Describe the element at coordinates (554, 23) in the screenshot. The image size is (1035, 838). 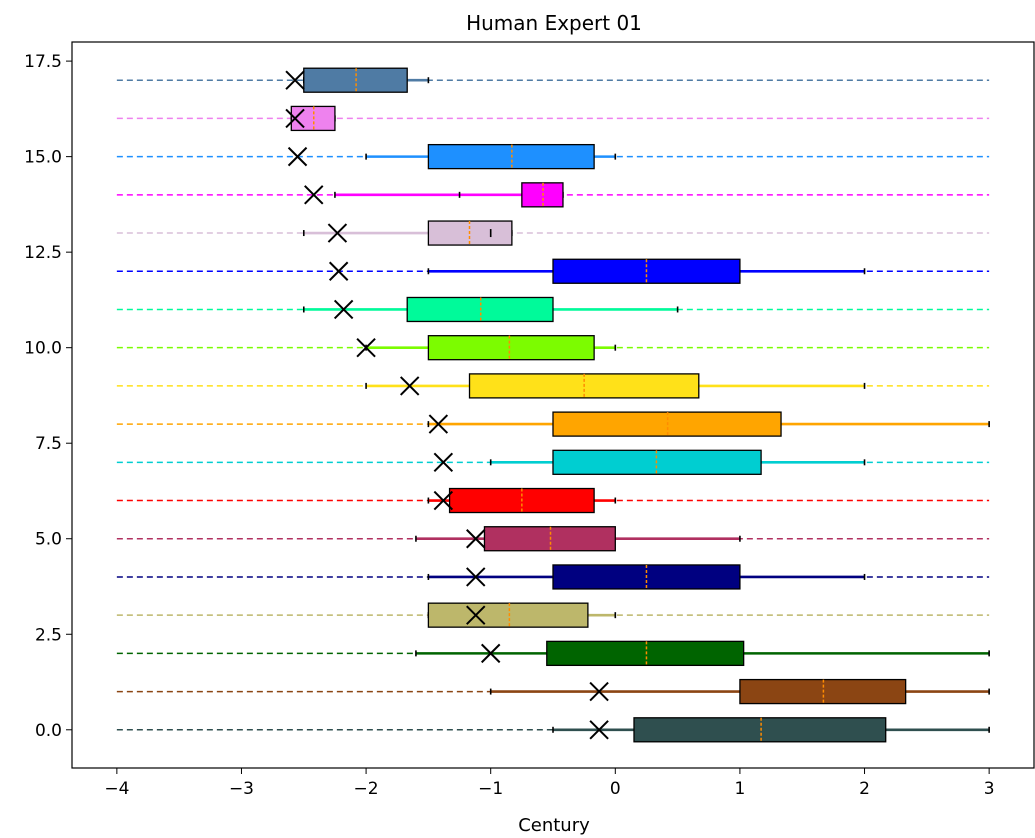
I see `chart-title: Human Expert 01` at that location.